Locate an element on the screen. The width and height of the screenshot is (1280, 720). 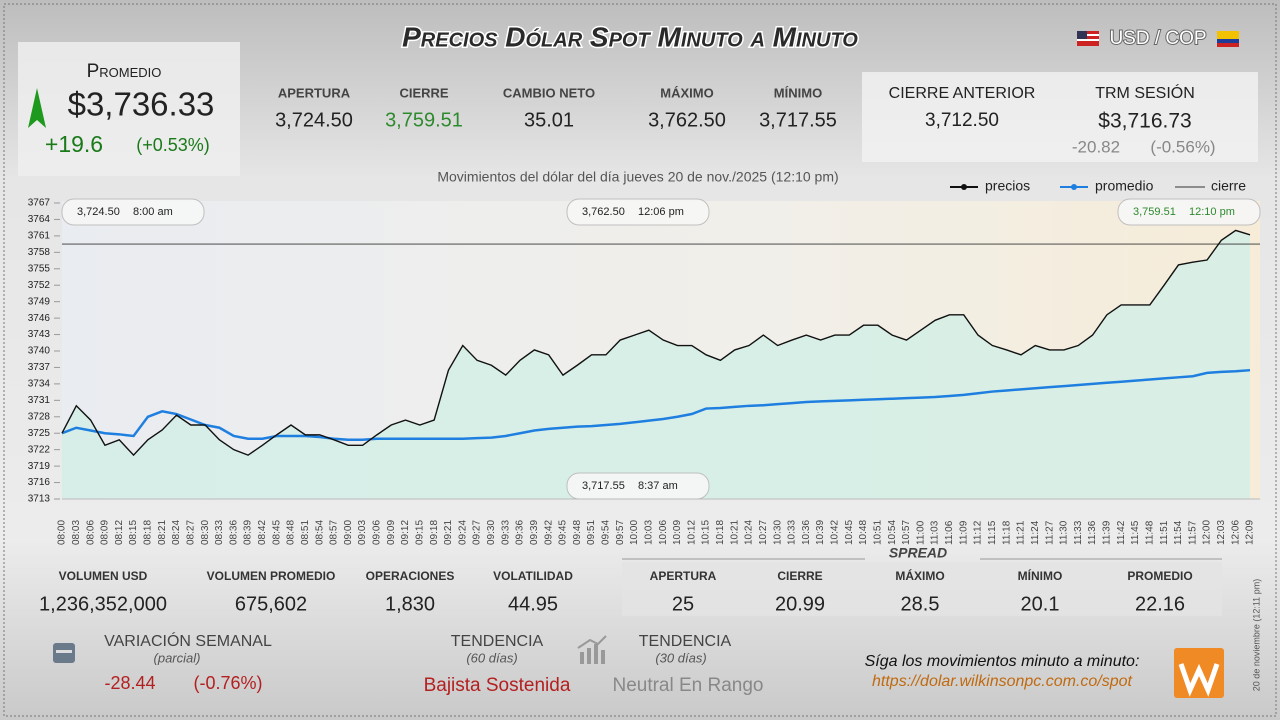
x-tick-label: 09:24 is located at coordinates (462, 532).